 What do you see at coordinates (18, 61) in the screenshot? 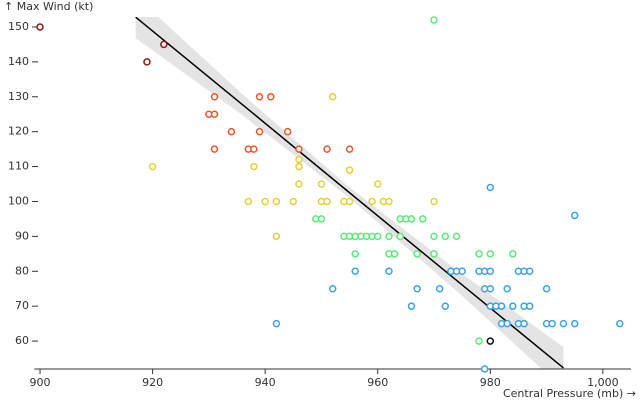
I see `y-tick-label: 140` at bounding box center [18, 61].